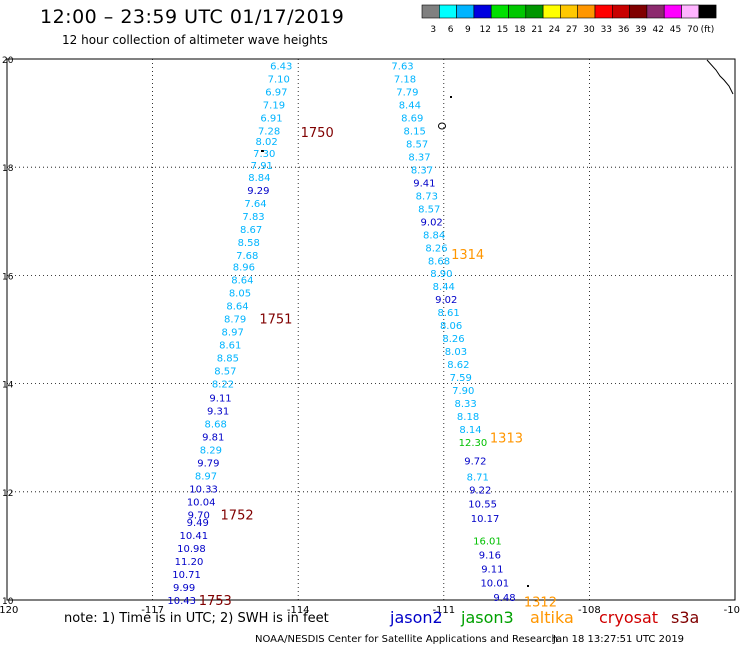 This screenshot has height=650, width=740. I want to click on pass-time-label: 1313, so click(506, 439).